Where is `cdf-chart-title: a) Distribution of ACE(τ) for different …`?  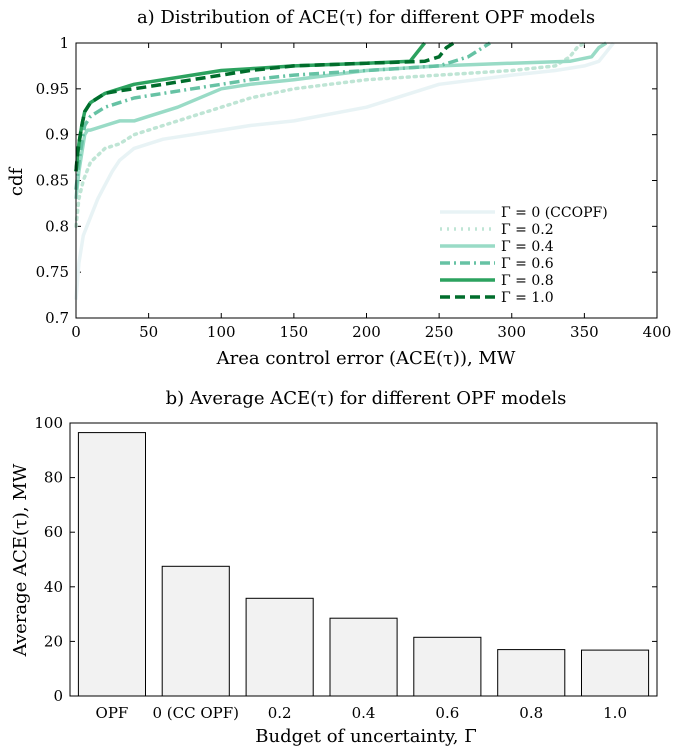
cdf-chart-title: a) Distribution of ACE(τ) for different … is located at coordinates (366, 17).